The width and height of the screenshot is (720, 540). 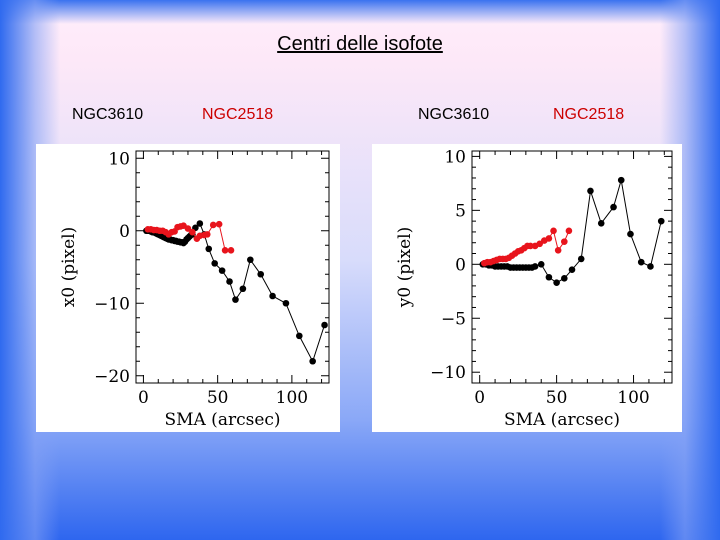 What do you see at coordinates (360, 12) in the screenshot?
I see `slide-frame-top` at bounding box center [360, 12].